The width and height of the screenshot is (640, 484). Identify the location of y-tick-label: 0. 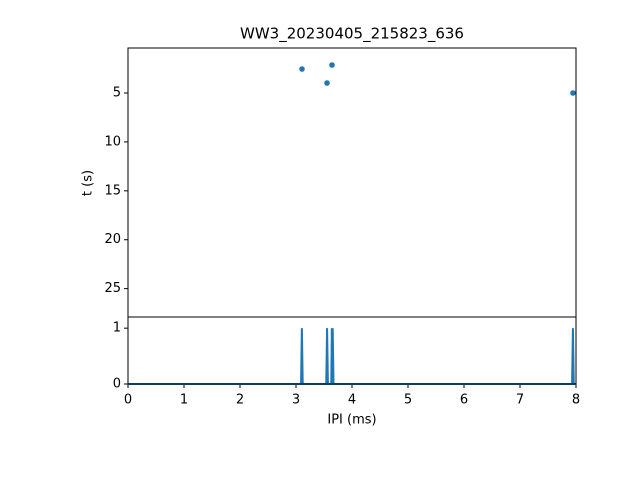
(117, 384).